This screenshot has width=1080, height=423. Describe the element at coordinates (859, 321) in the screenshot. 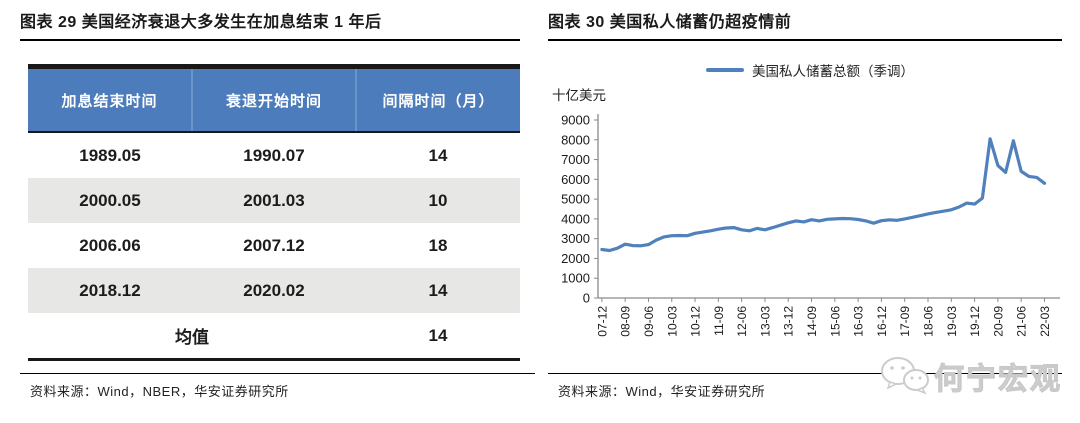

I see `x-tick-label: 16-03` at that location.